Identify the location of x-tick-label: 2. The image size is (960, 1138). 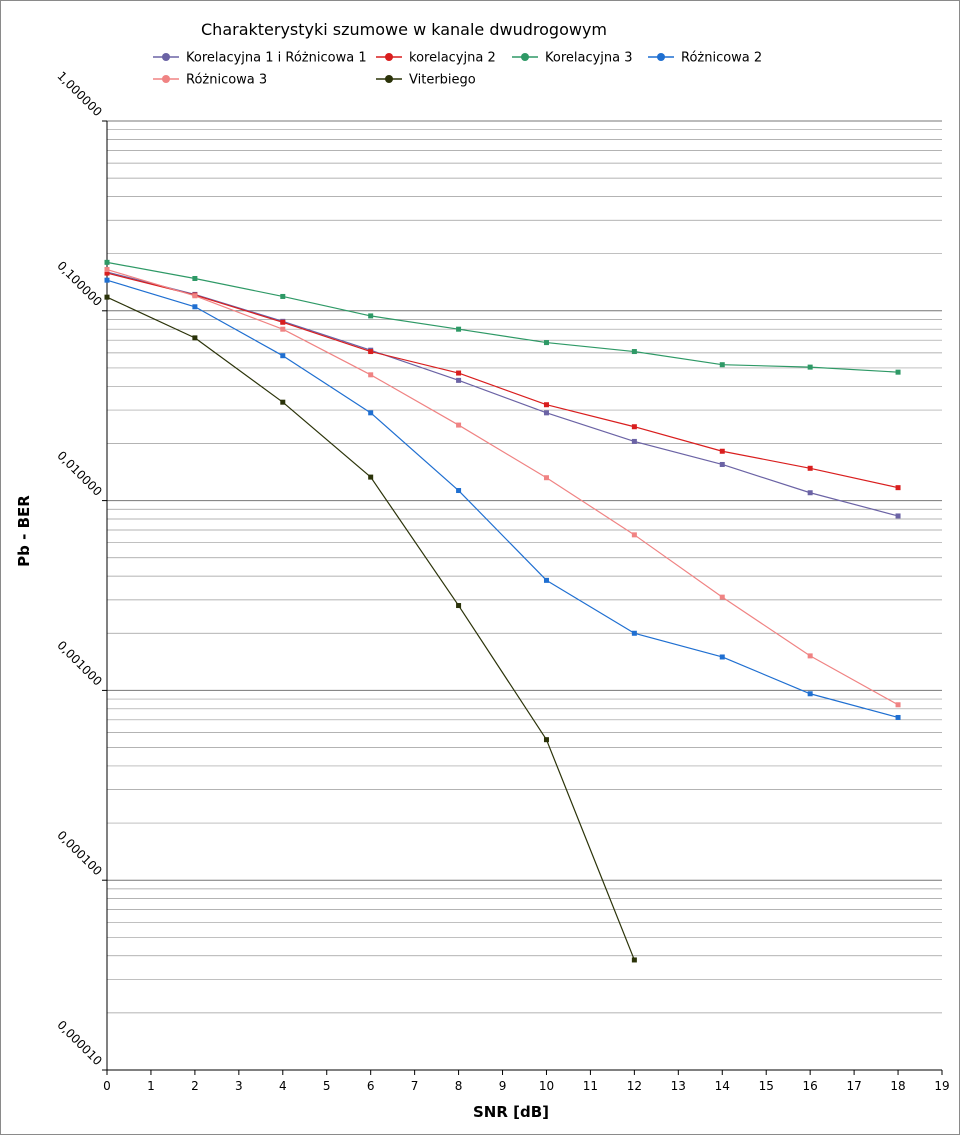
(195, 1086).